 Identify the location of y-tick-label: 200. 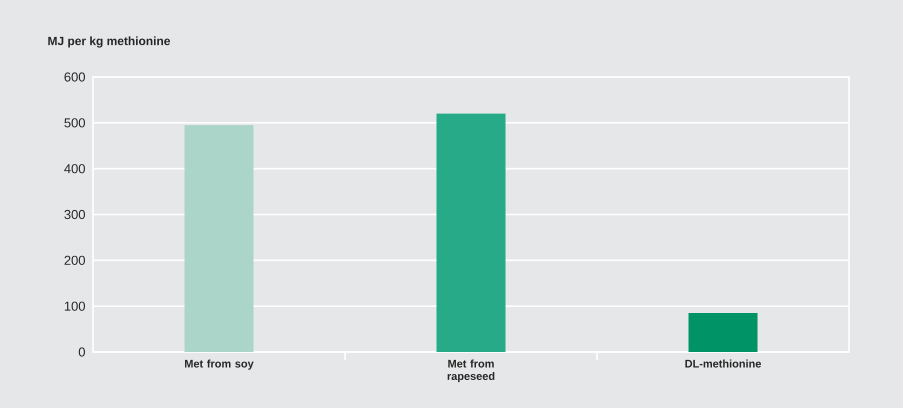
(74, 260).